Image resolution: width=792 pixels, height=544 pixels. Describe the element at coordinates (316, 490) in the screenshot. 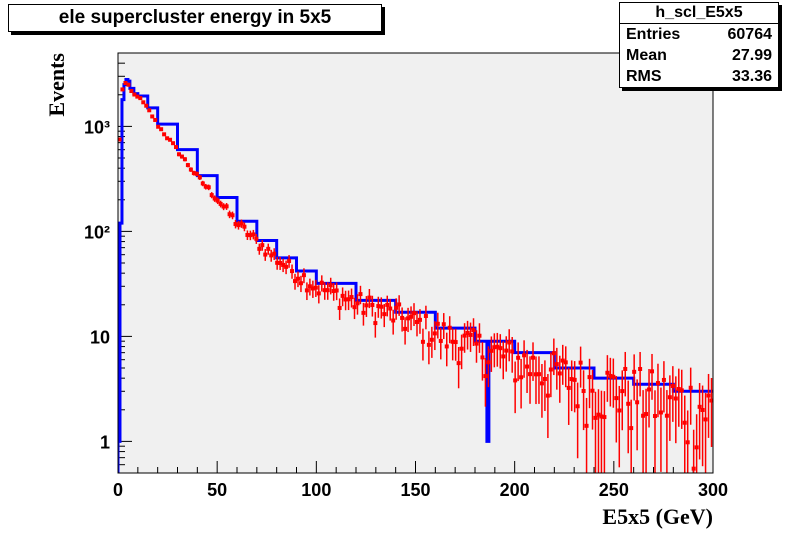

I see `x-tick-label: 100` at that location.